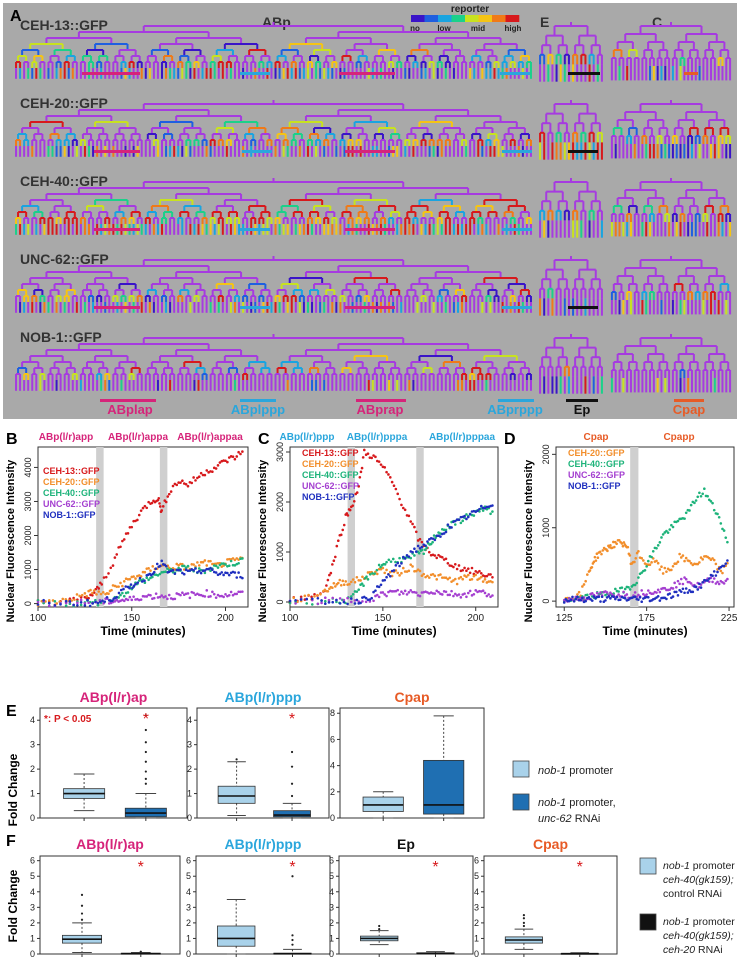  I want to click on reporter-tick-mid: mid, so click(478, 28).